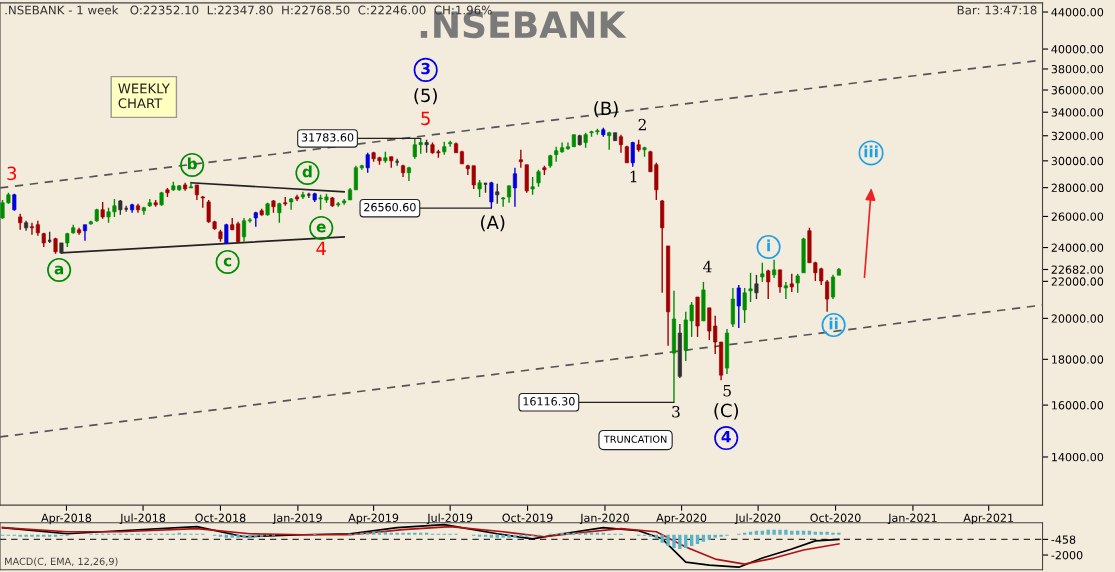  I want to click on x-tick-label: Jul-2020, so click(757, 519).